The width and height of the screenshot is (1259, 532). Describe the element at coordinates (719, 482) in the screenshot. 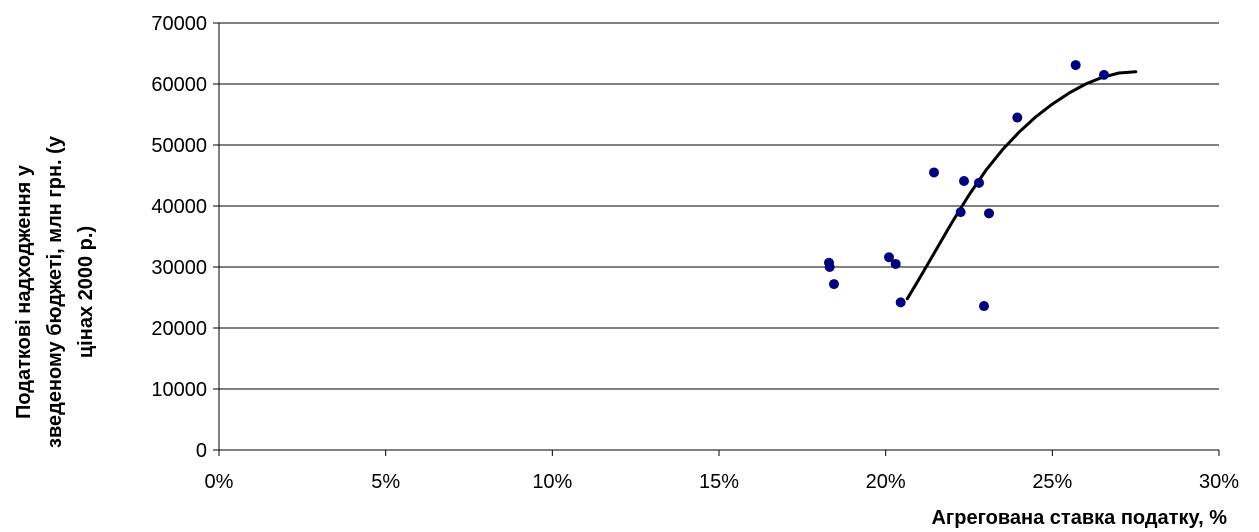

I see `x-tick-label: 15%` at that location.